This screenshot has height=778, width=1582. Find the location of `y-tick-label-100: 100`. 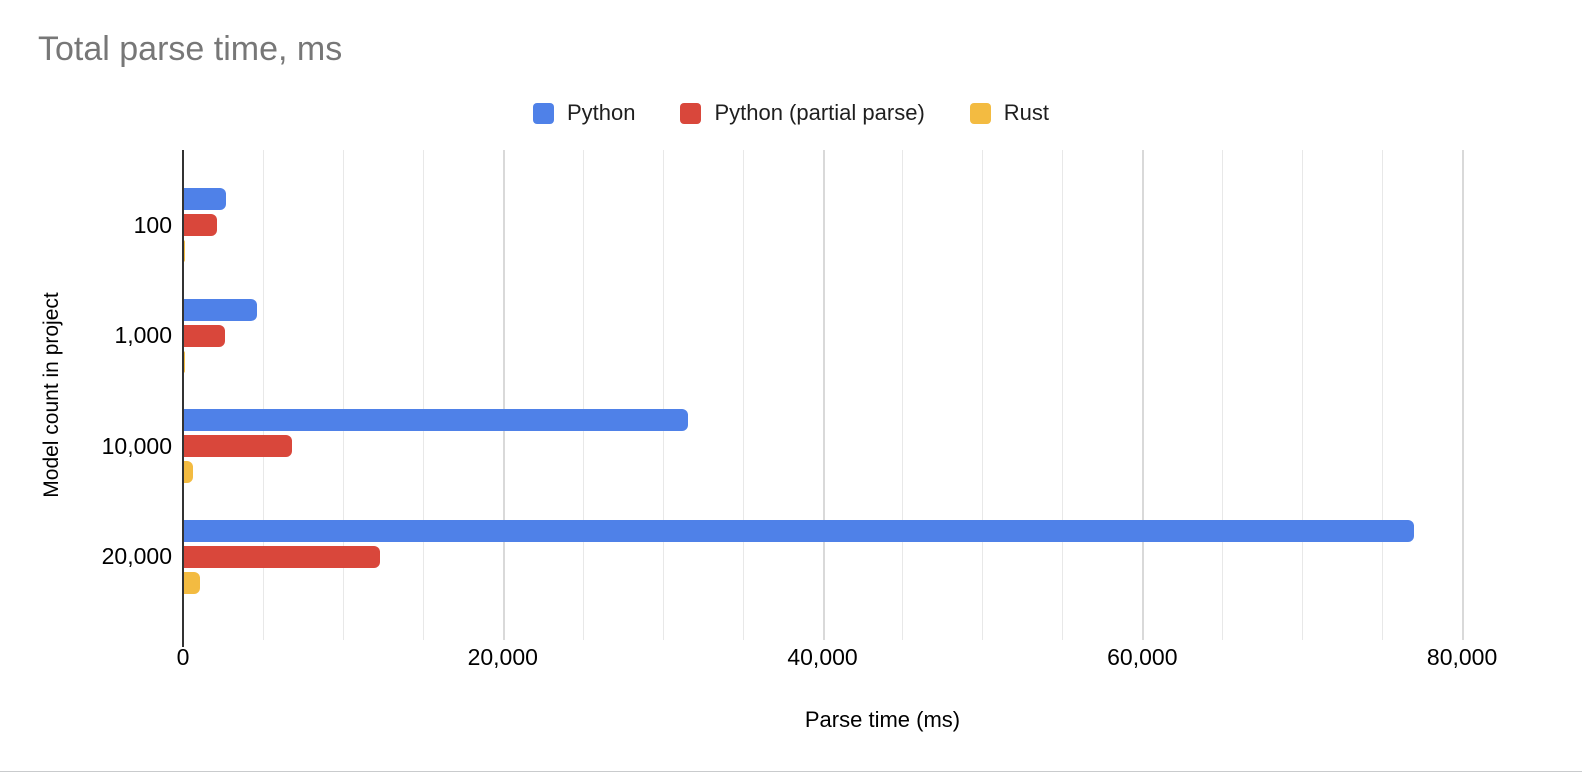

y-tick-label-100: 100 is located at coordinates (152, 224).